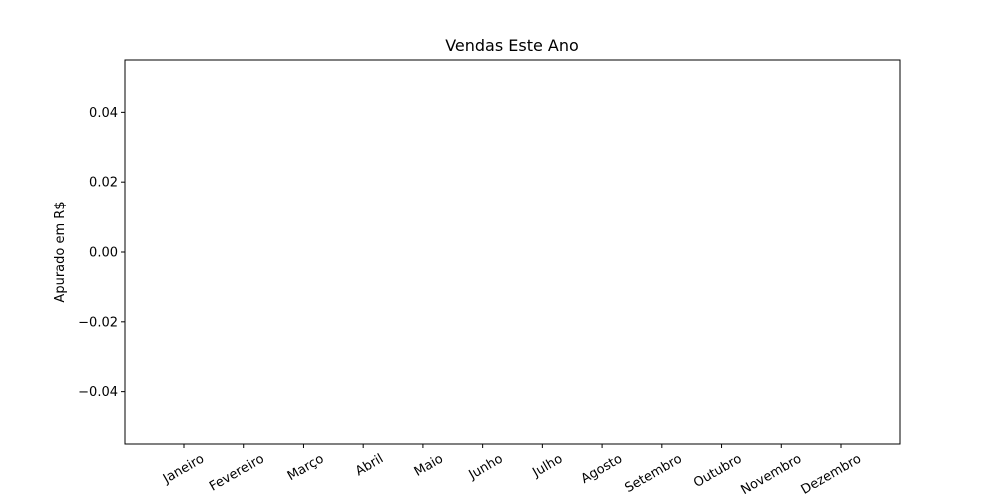 This screenshot has height=504, width=1000. Describe the element at coordinates (369, 465) in the screenshot. I see `x-tick-label: Abril` at that location.